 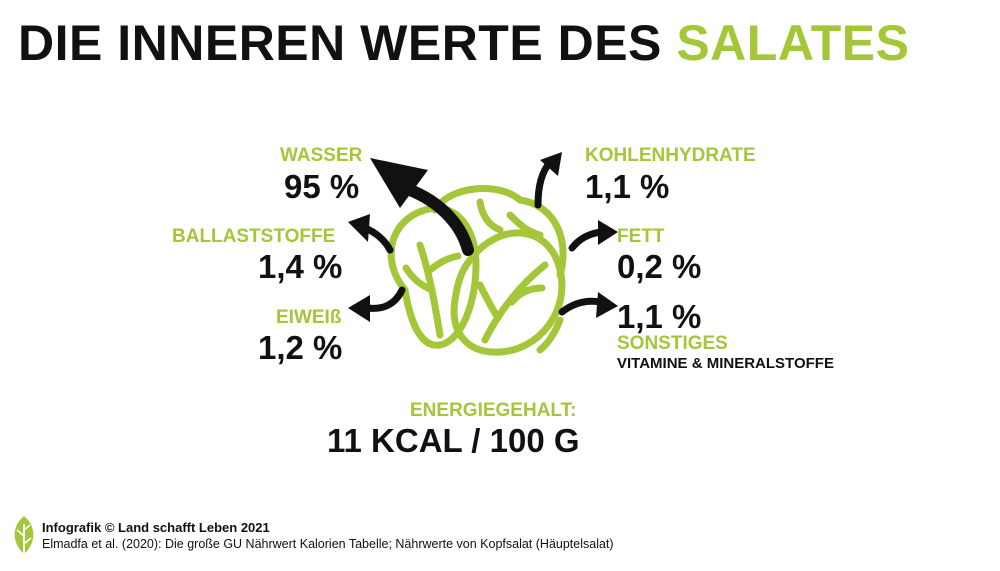 What do you see at coordinates (399, 183) in the screenshot?
I see `wasser-arrowhead-icon` at bounding box center [399, 183].